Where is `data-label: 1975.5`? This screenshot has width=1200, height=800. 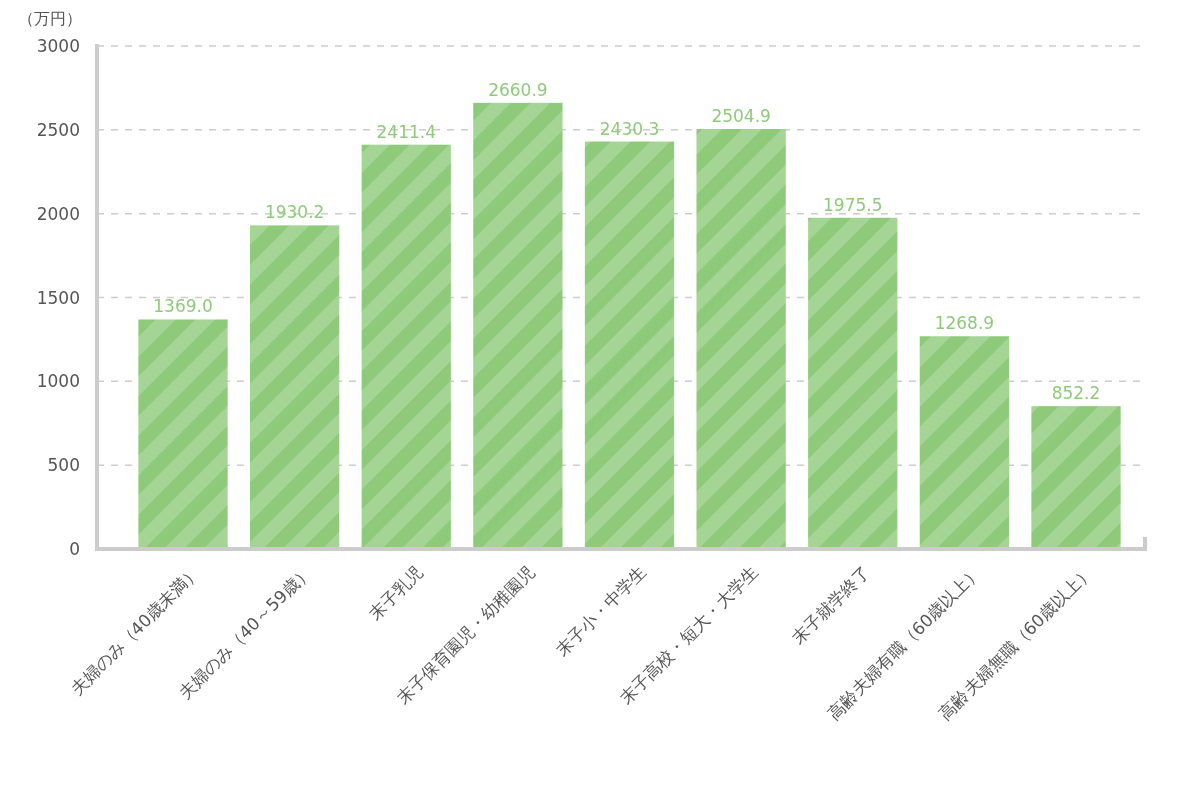 data-label: 1975.5 is located at coordinates (853, 204).